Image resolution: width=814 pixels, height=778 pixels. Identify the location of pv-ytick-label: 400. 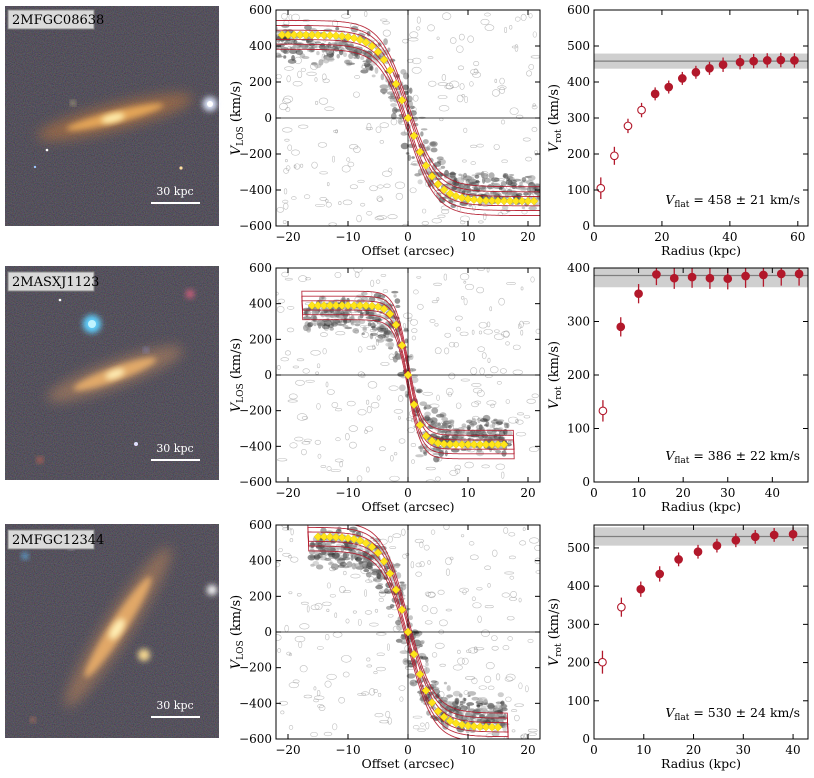
(260, 46).